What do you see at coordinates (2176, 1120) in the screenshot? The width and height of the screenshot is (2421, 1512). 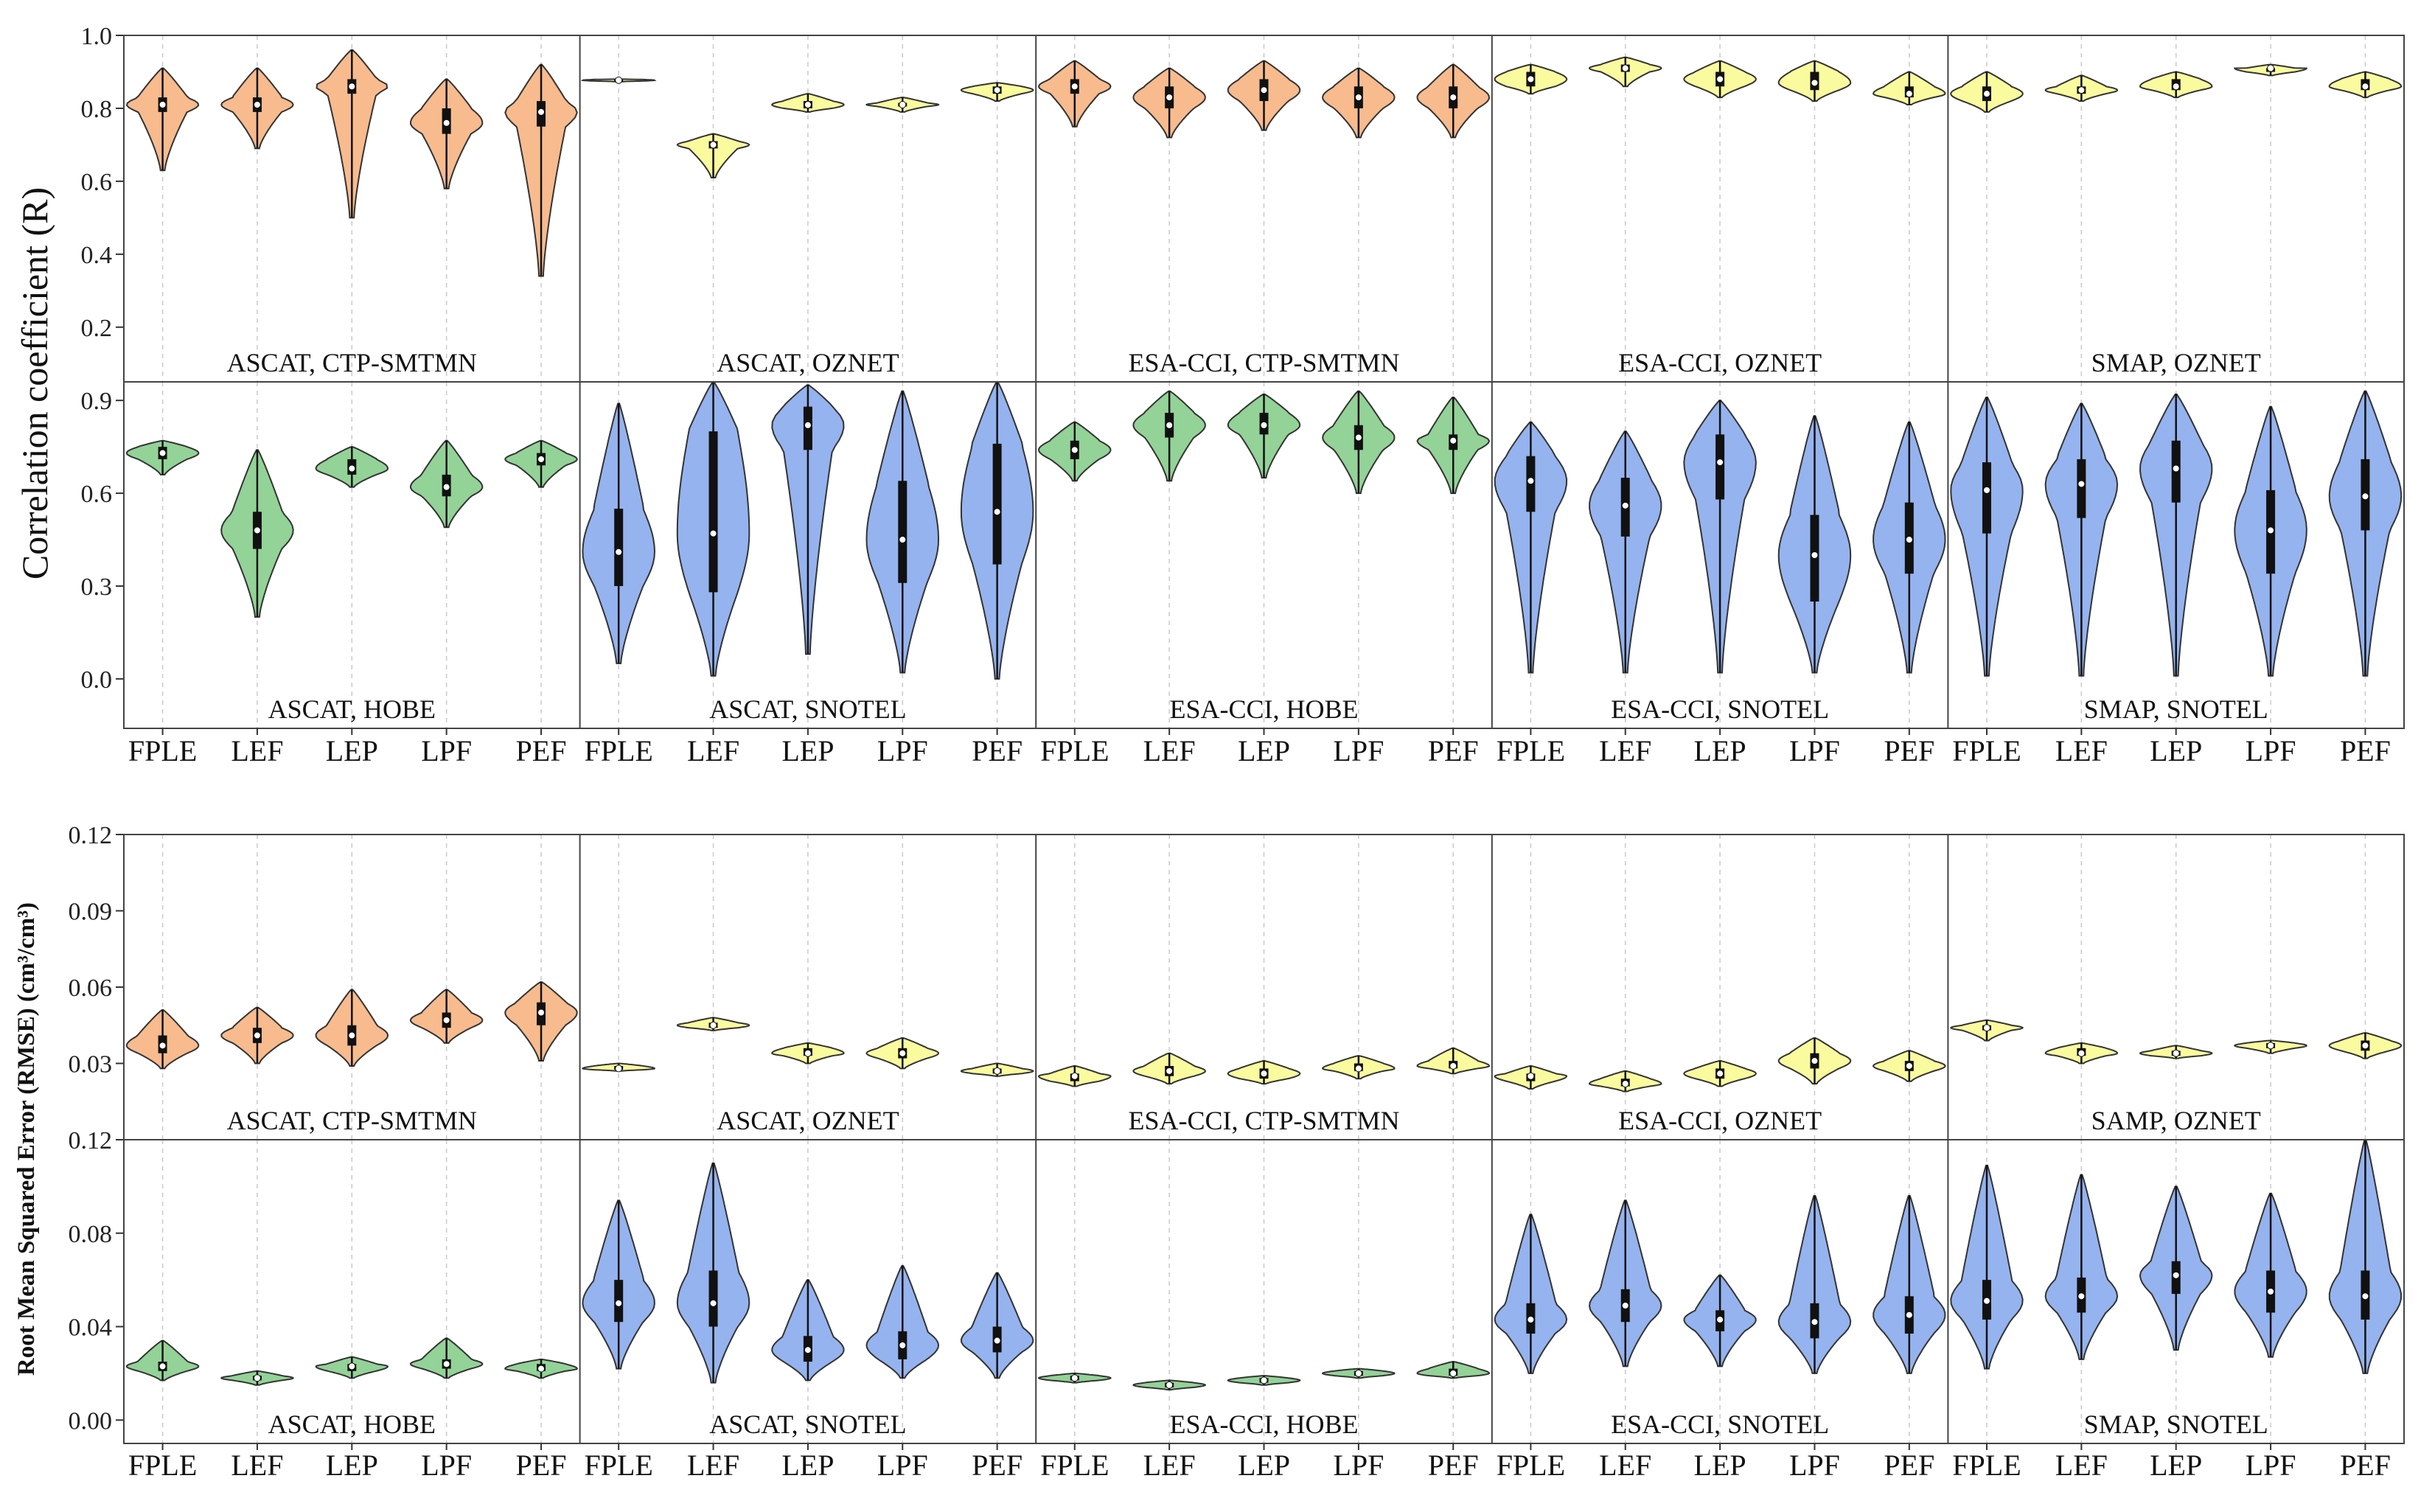 I see `panel-title: SAMP, OZNET` at bounding box center [2176, 1120].